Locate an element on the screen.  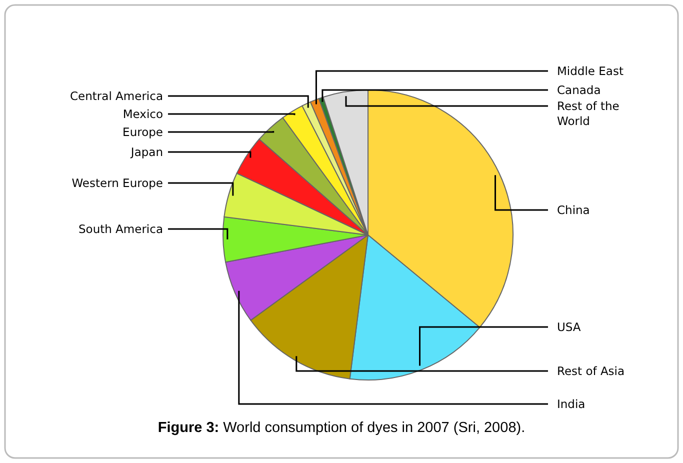
slice-label: Rest of the World is located at coordinates (588, 113).